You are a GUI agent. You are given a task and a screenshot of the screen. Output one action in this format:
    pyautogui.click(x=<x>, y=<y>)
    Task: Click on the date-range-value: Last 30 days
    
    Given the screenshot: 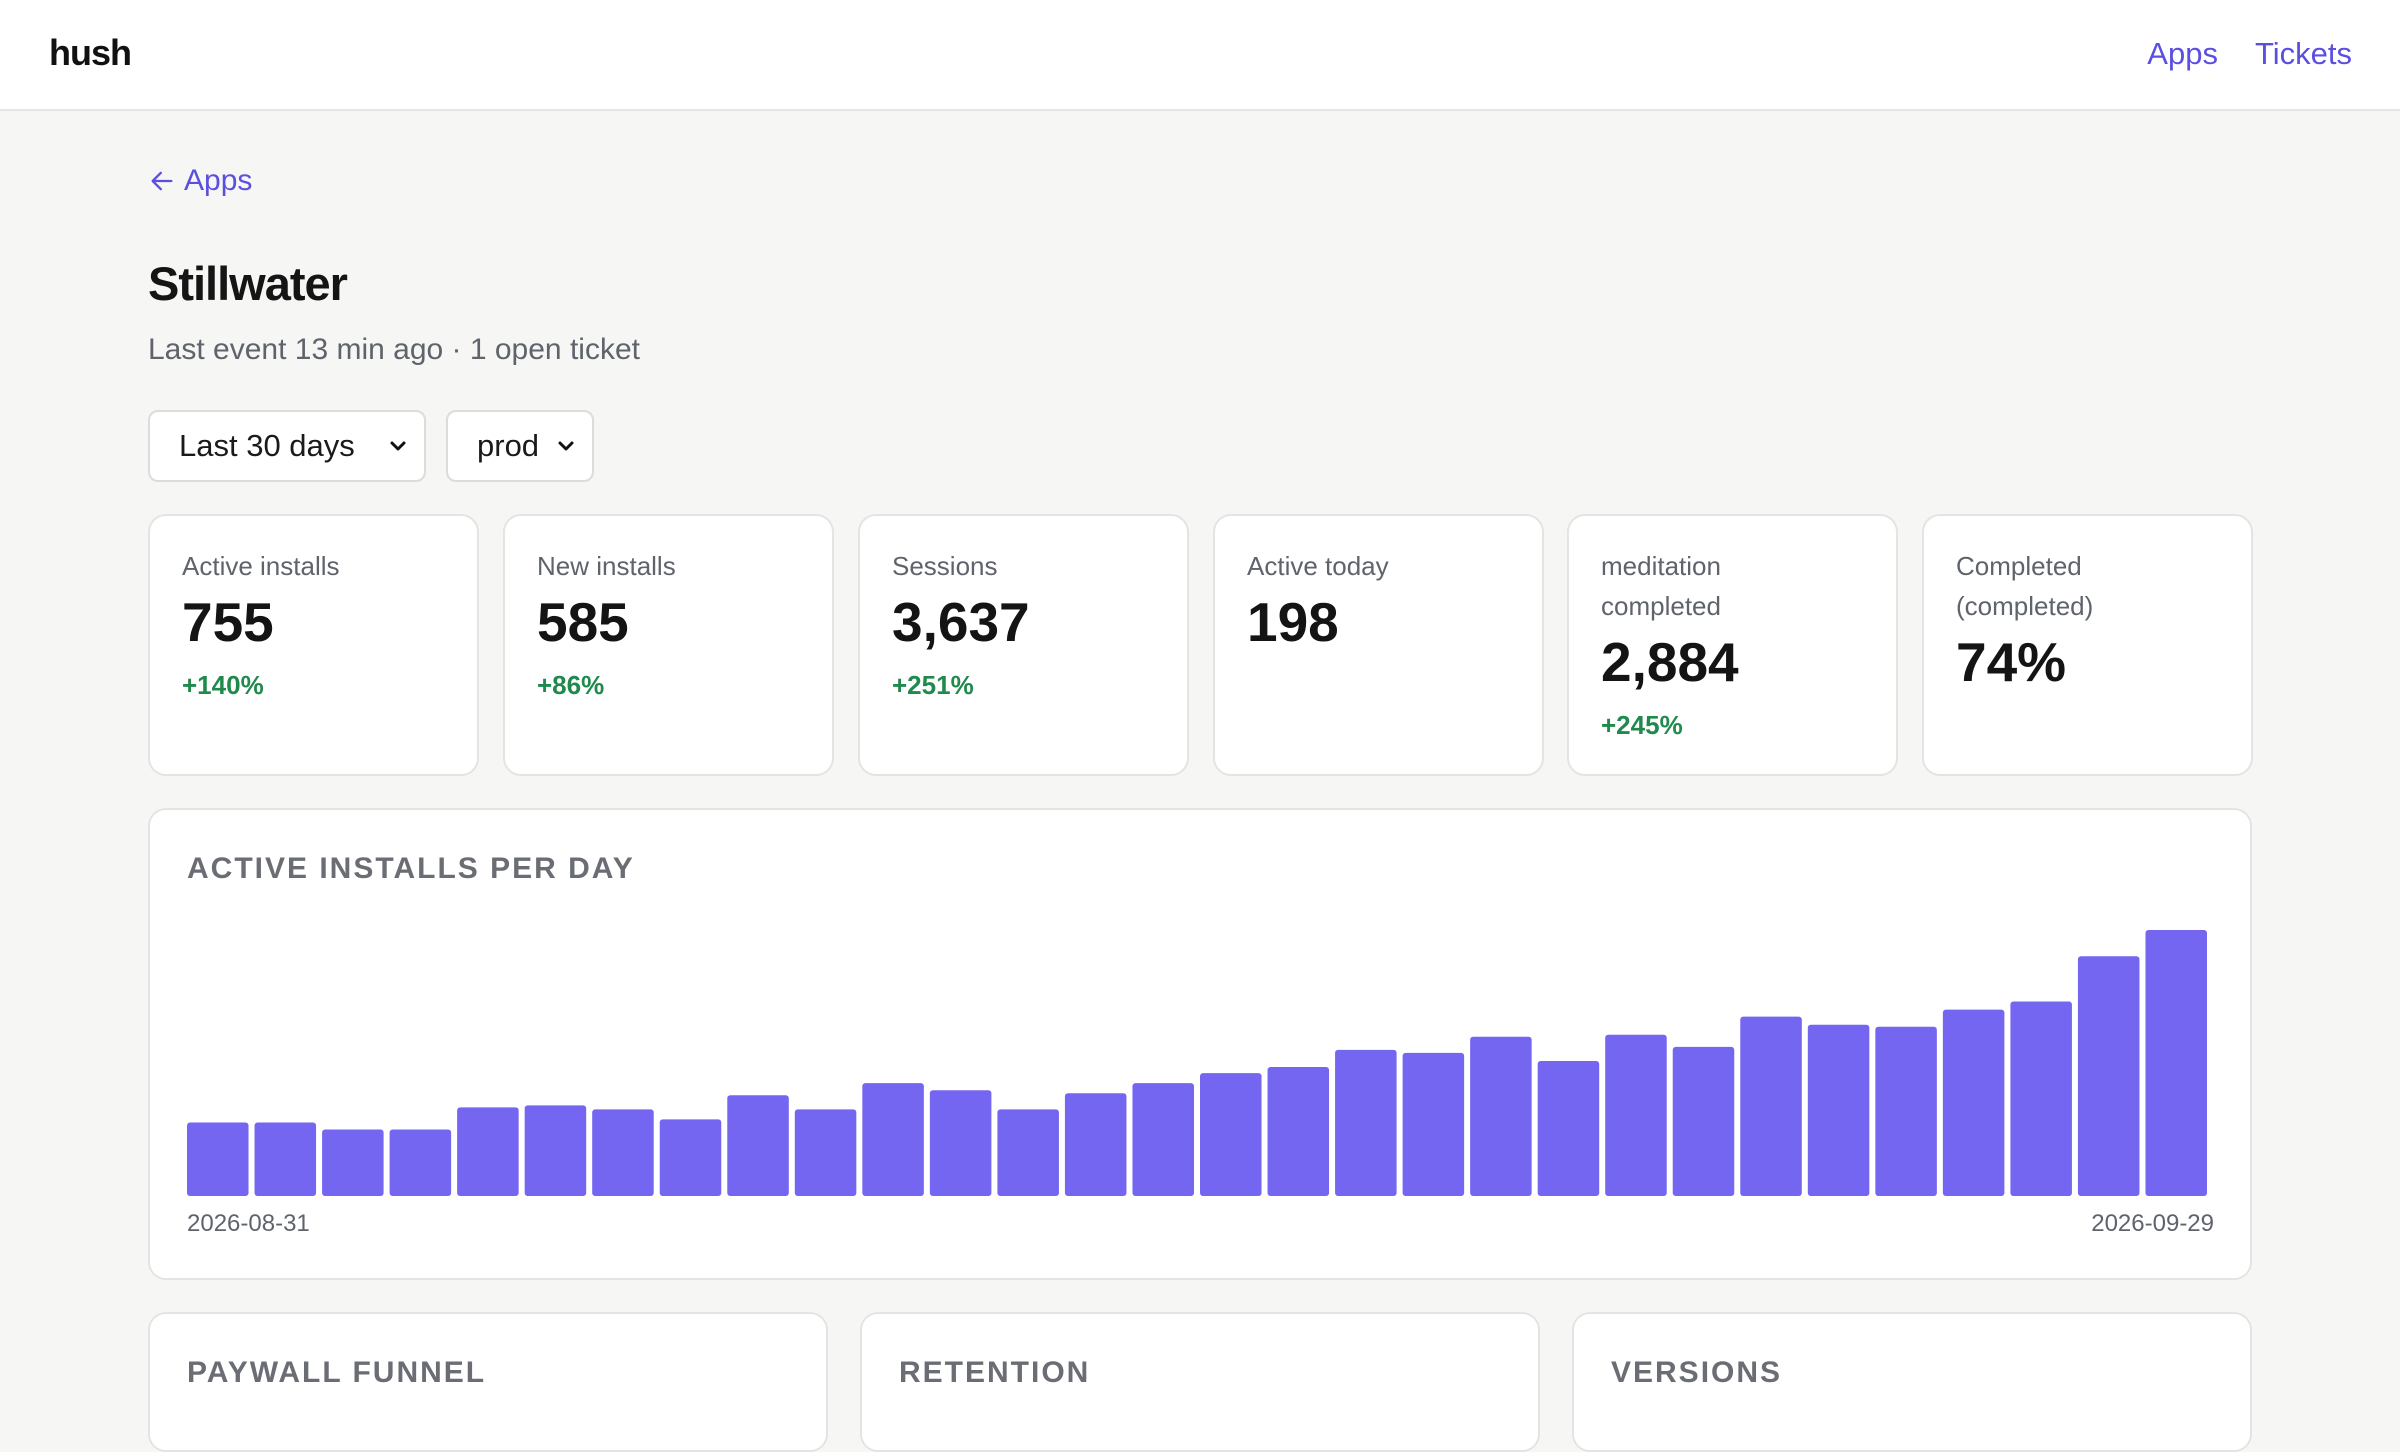 What is the action you would take?
    pyautogui.click(x=267, y=445)
    